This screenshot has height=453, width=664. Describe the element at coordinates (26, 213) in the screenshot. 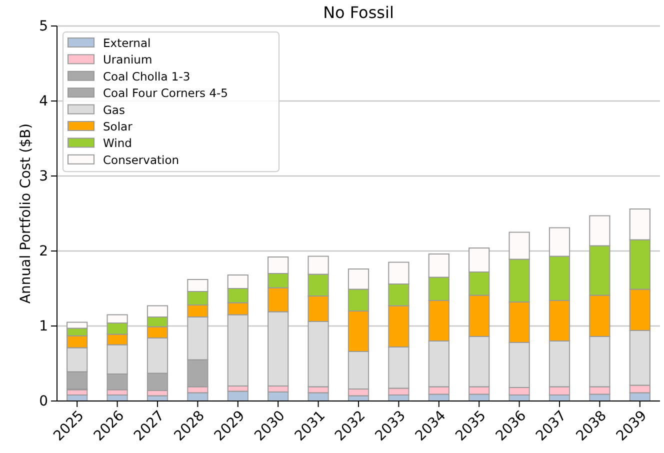

I see `y-axis-title: Annual Portfolio Cost ($B)` at that location.